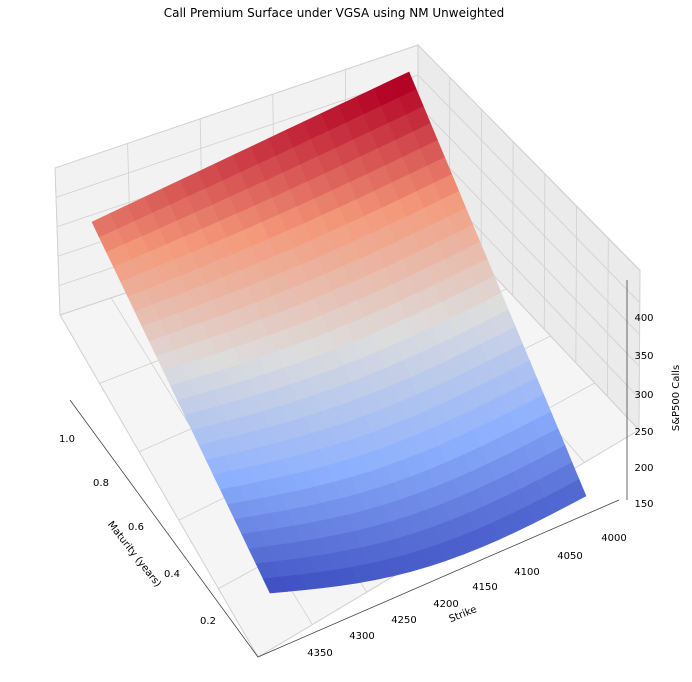  I want to click on y-axis-line, so click(164, 528).